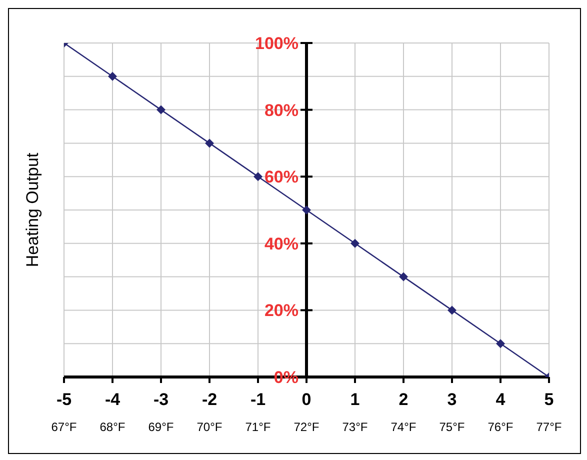 The image size is (587, 460). What do you see at coordinates (281, 110) in the screenshot?
I see `y-tick-label: 80%` at bounding box center [281, 110].